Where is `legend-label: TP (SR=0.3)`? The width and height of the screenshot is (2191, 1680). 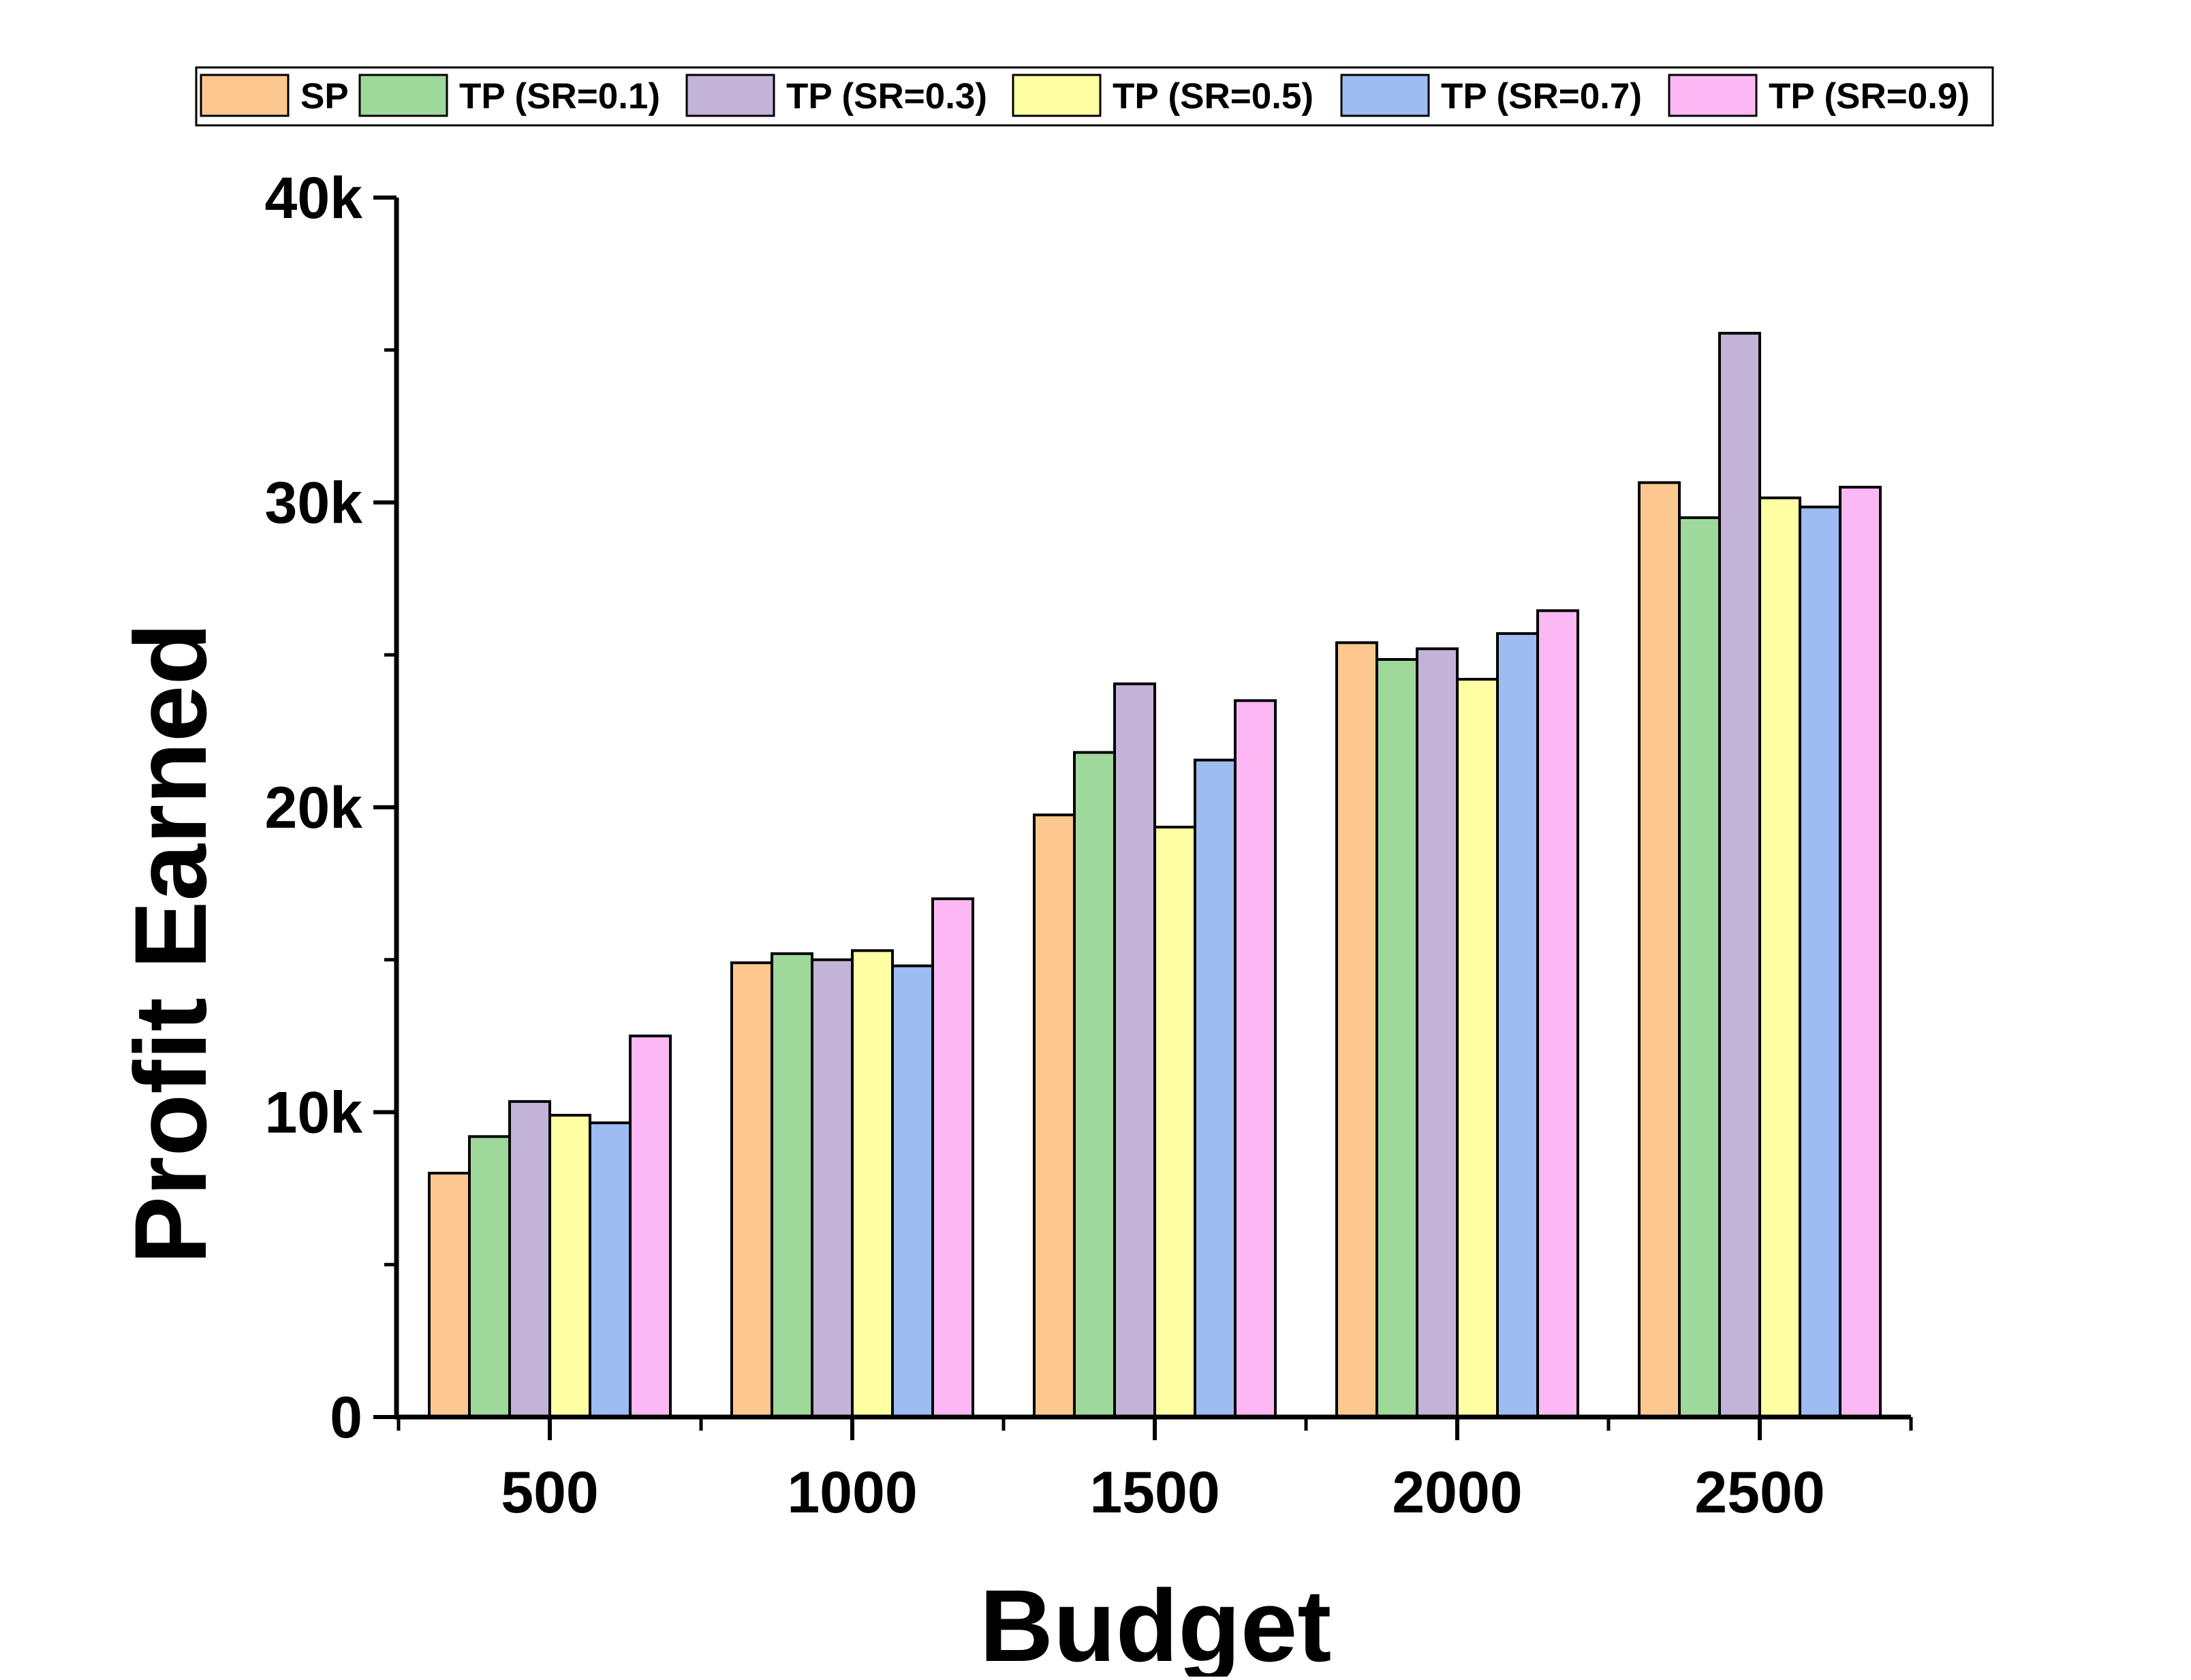
legend-label: TP (SR=0.3) is located at coordinates (886, 96).